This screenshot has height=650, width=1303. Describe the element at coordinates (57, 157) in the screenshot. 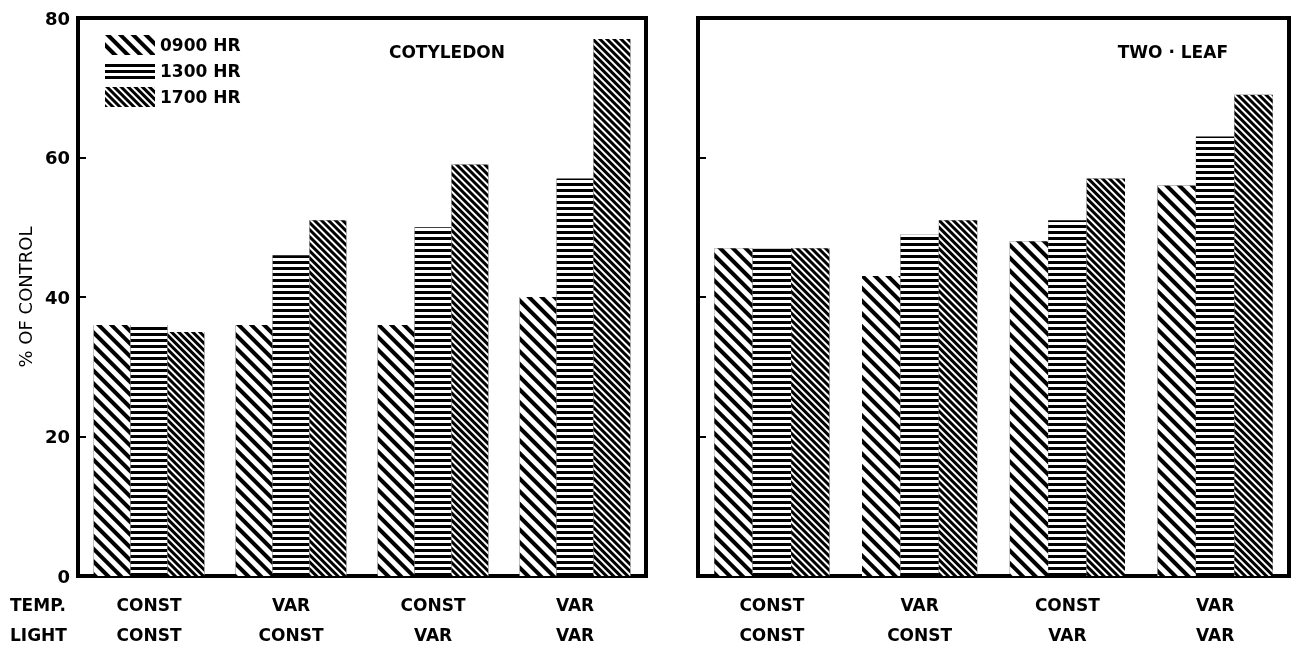

I see `y-tick-label: 60` at that location.